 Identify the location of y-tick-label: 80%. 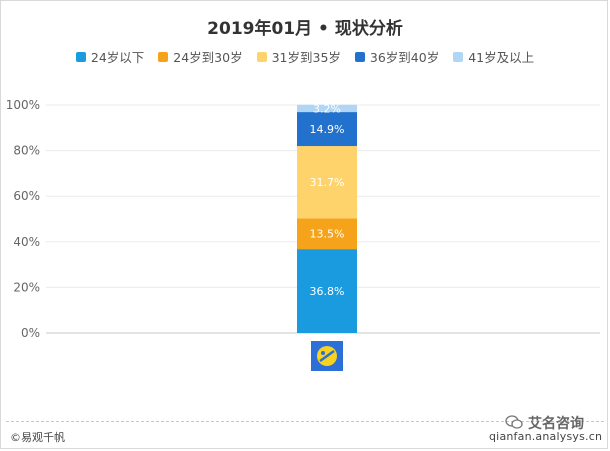
(26, 151).